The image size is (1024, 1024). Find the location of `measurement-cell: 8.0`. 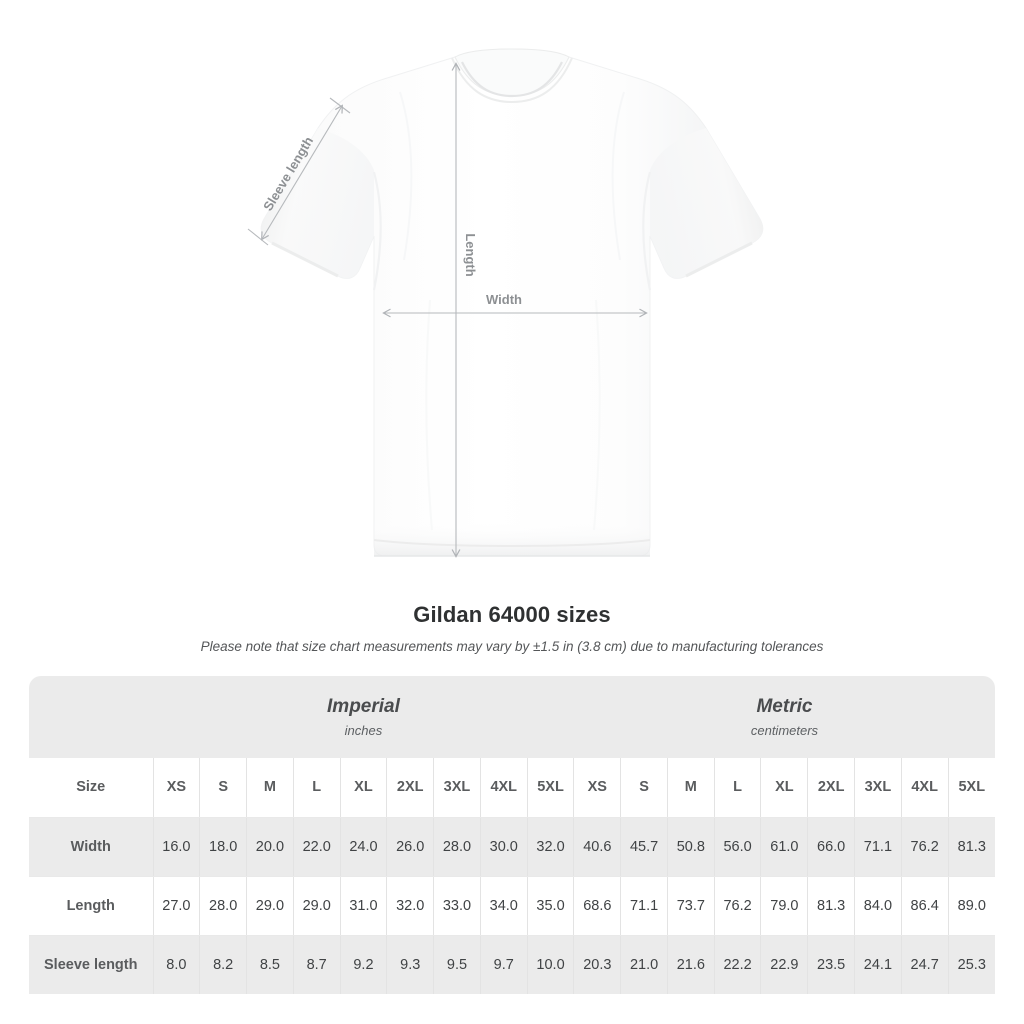

measurement-cell: 8.0 is located at coordinates (176, 964).